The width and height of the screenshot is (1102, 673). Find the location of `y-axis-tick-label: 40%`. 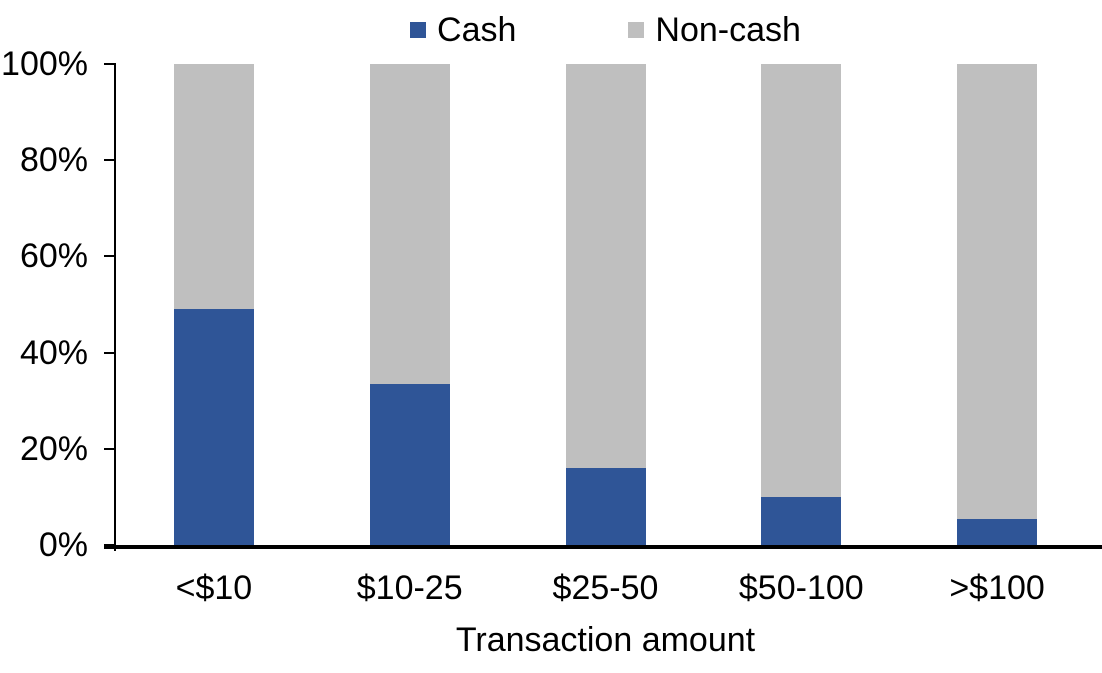

y-axis-tick-label: 40% is located at coordinates (53, 352).